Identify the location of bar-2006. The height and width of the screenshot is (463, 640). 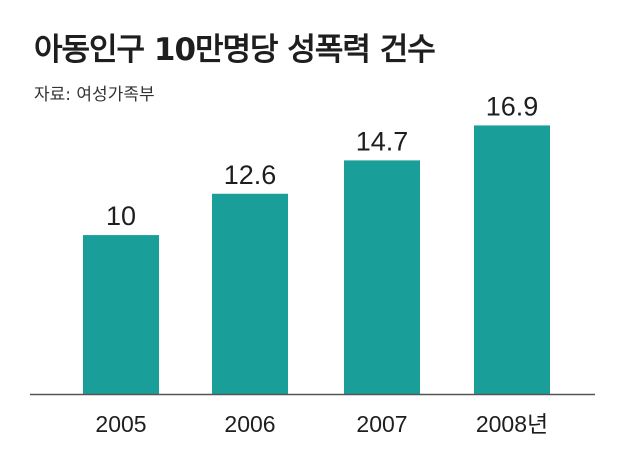
(250, 293).